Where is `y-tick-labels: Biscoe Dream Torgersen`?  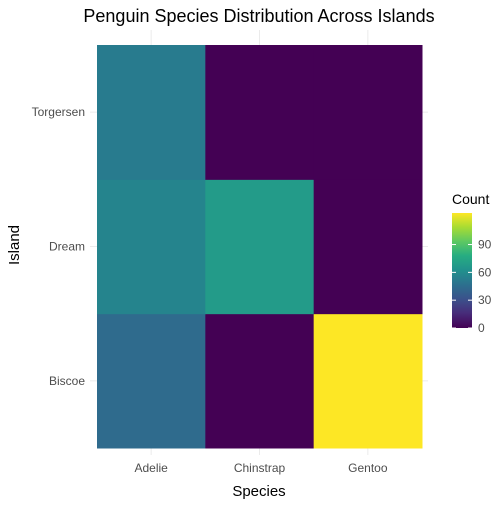
y-tick-labels: Biscoe Dream Torgersen is located at coordinates (59, 246).